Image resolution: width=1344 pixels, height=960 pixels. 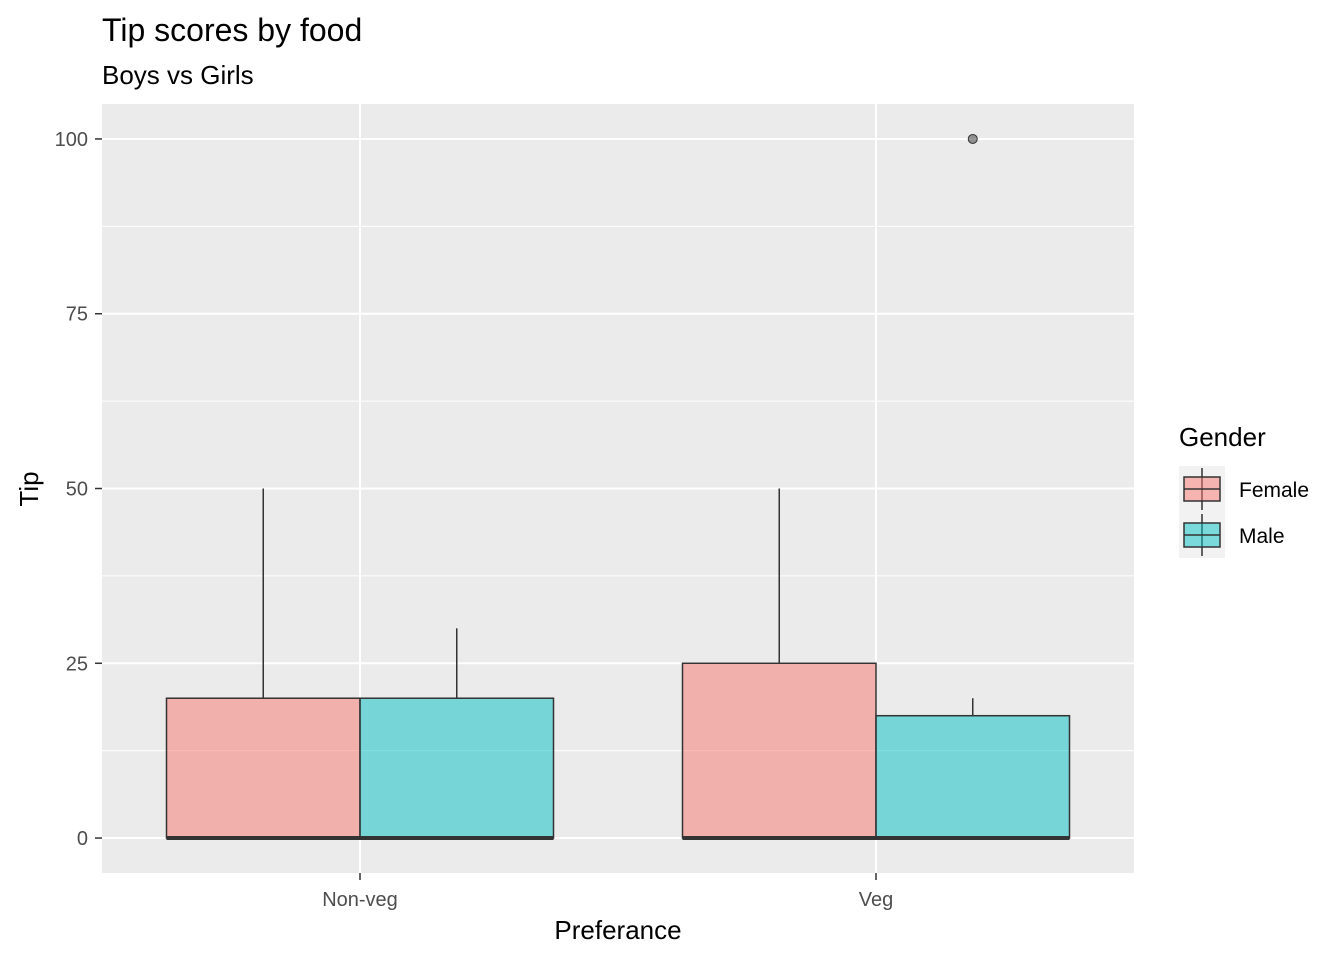 What do you see at coordinates (232, 30) in the screenshot?
I see `chart-title: Tip scores by food` at bounding box center [232, 30].